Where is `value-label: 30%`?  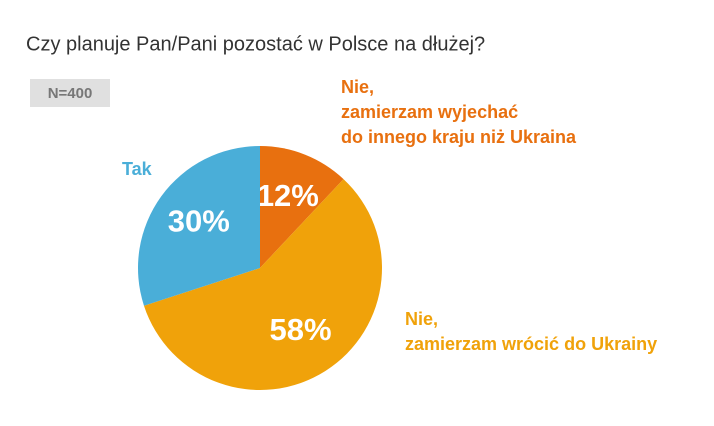
value-label: 30% is located at coordinates (199, 221).